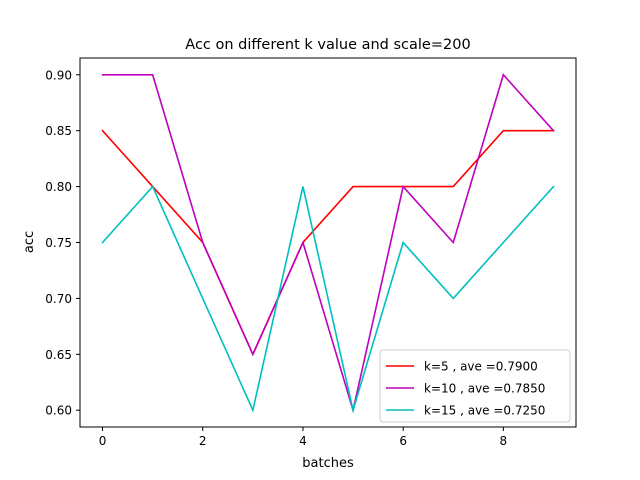  What do you see at coordinates (58, 355) in the screenshot?
I see `y-tick-label: 0.65` at bounding box center [58, 355].